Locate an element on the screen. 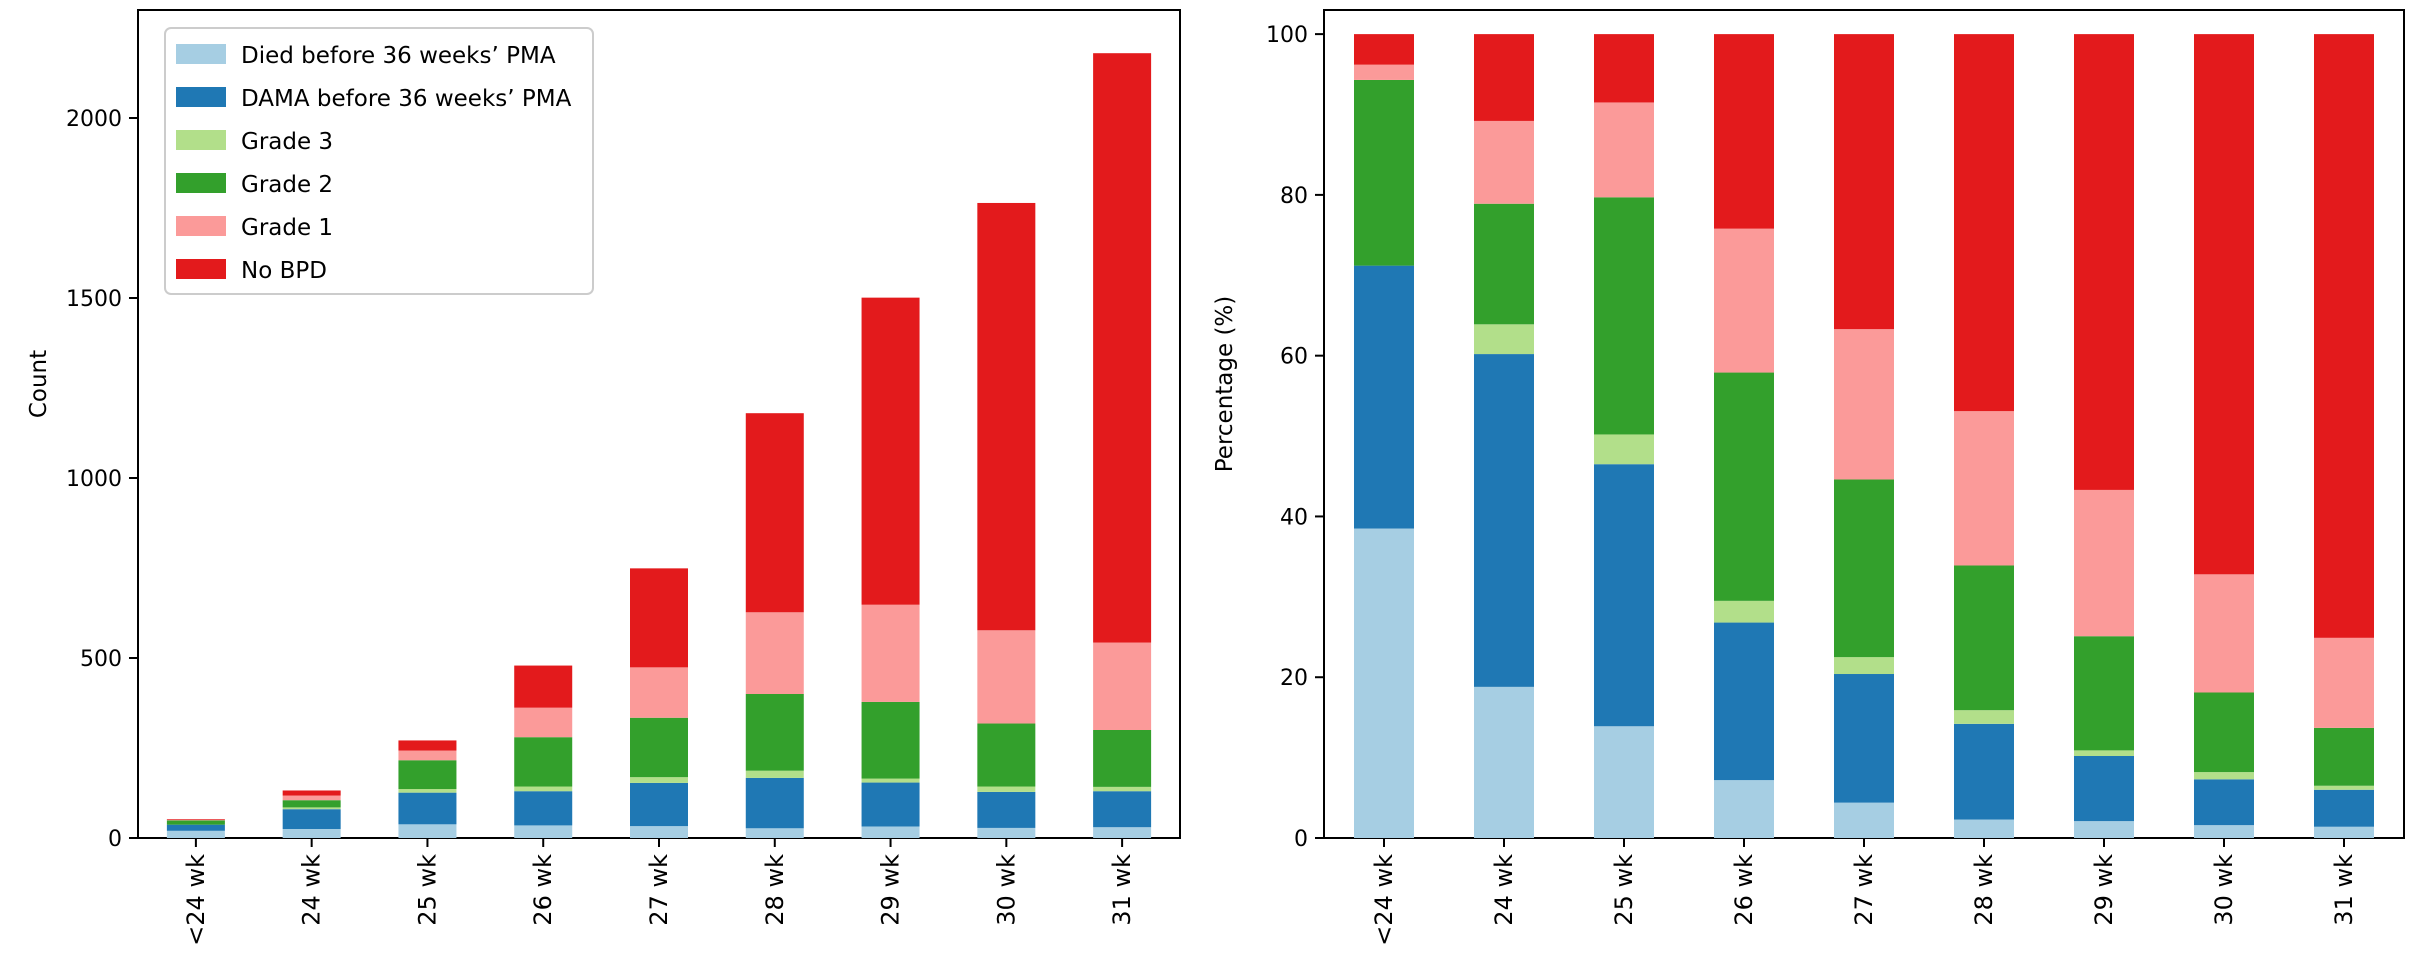  bar-no-bpd-30-wk is located at coordinates (2224, 304).